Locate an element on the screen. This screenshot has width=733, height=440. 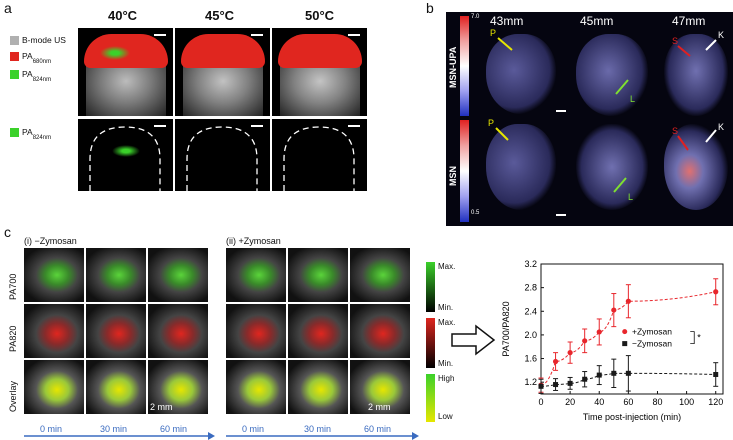
image-a-40c-overlay is located at coordinates (125, 72).